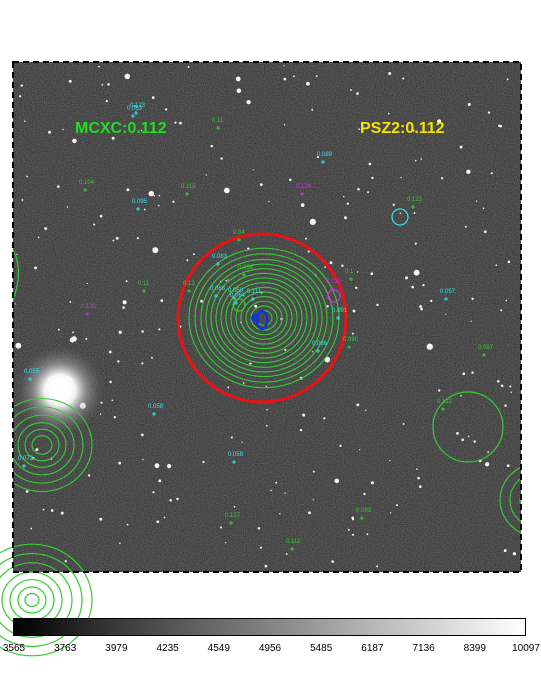  I want to click on redshift-label: 0.089, so click(325, 155).